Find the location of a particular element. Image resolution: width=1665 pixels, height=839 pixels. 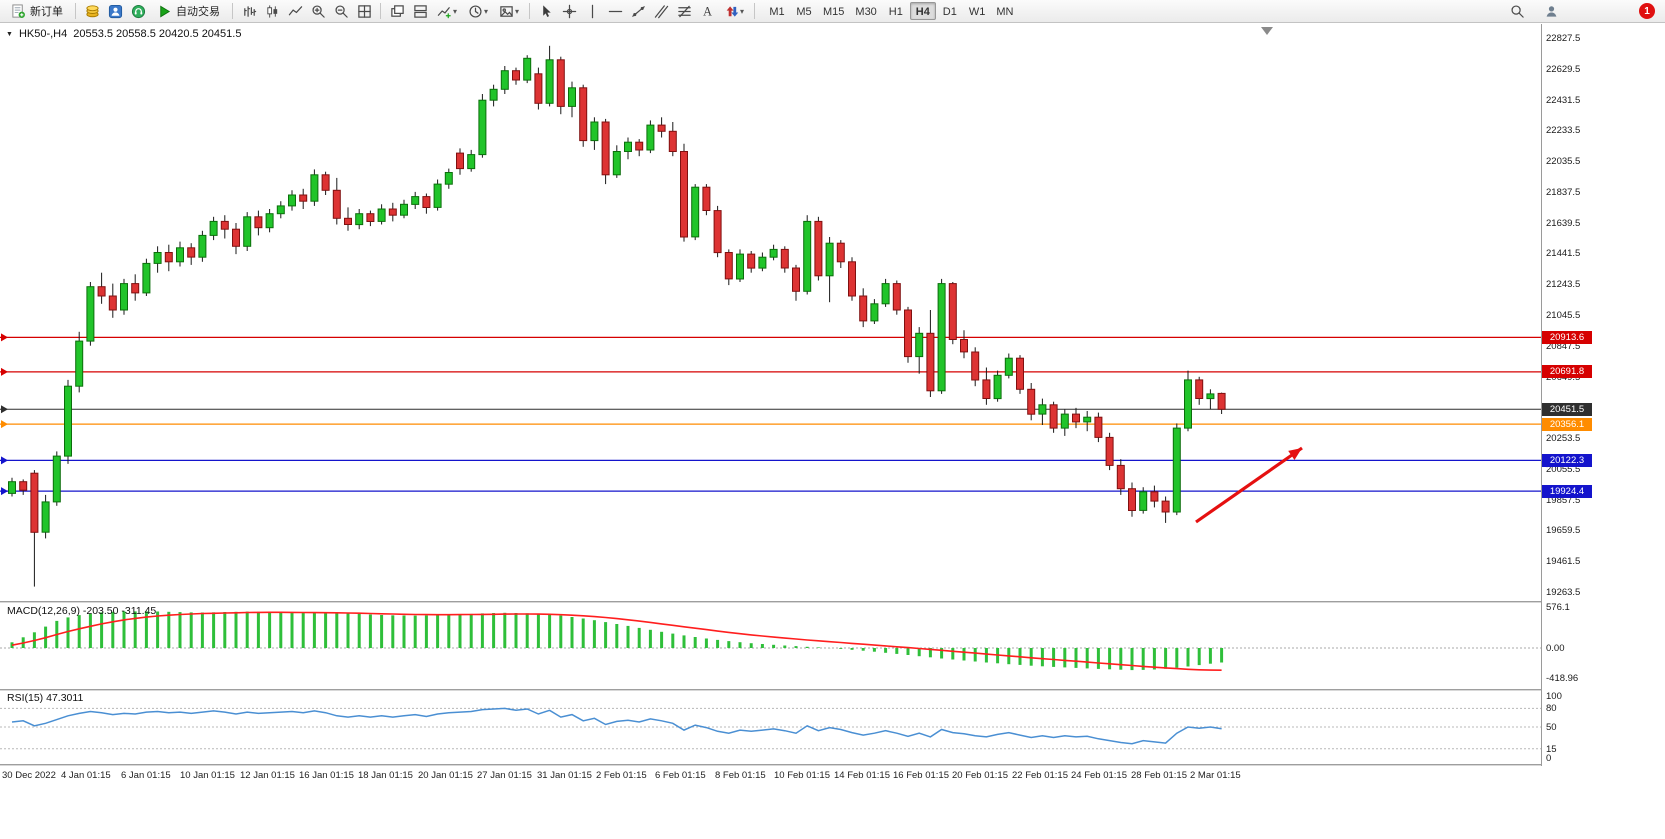

time-axis-label: 10 Jan 01:15 is located at coordinates (207, 775).